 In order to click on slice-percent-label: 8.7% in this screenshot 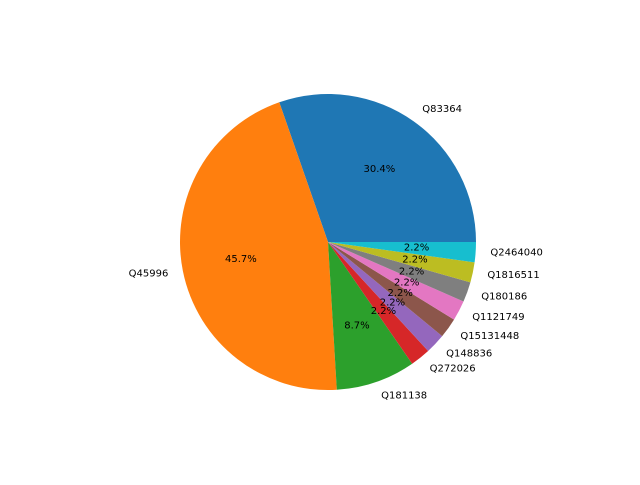, I will do `click(356, 325)`.